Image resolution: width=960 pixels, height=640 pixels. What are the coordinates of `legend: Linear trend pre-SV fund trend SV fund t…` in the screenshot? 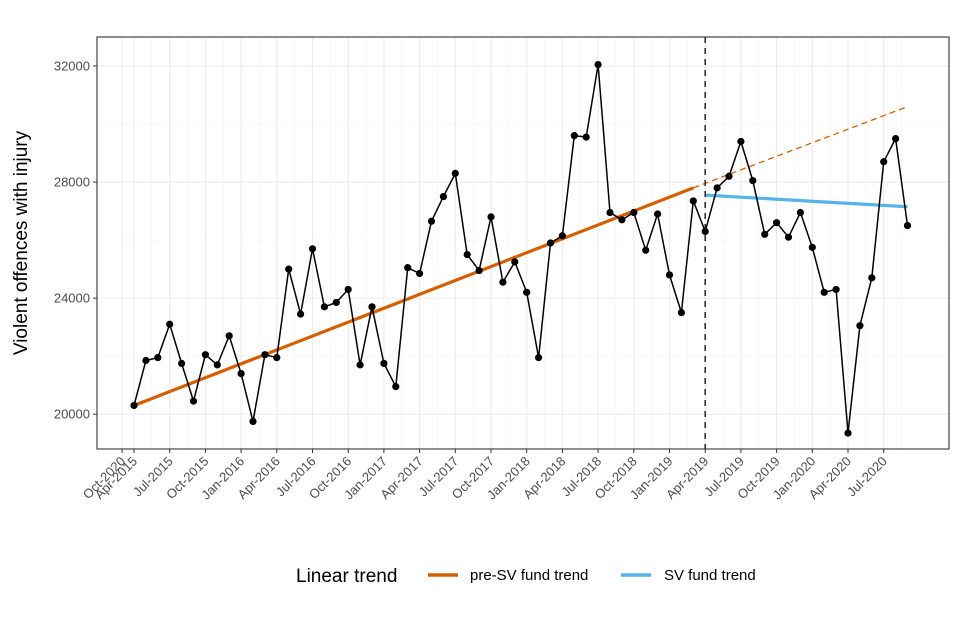 It's located at (526, 576).